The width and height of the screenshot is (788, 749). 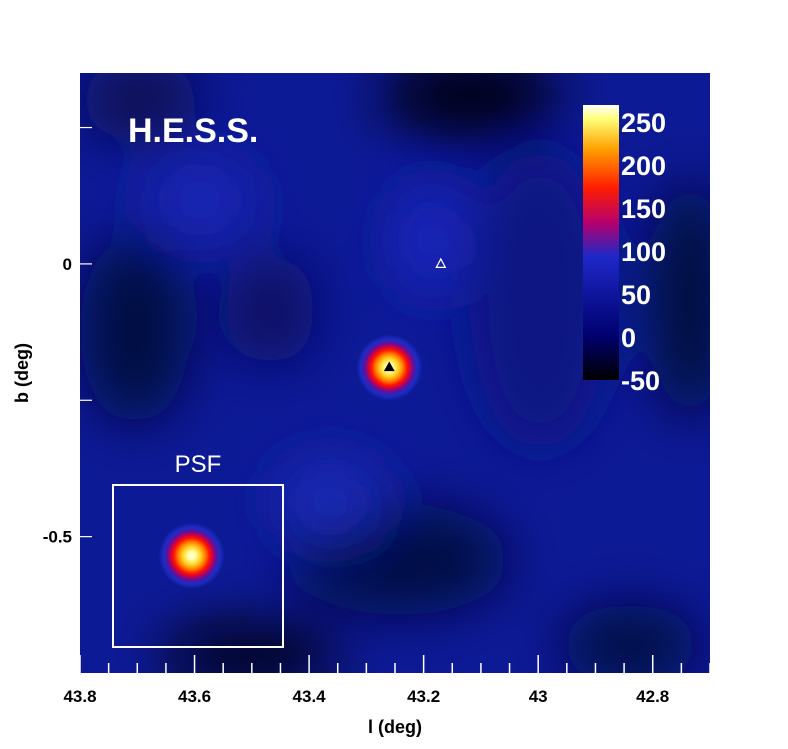 I want to click on psf-inset: PSF, so click(x=198, y=549).